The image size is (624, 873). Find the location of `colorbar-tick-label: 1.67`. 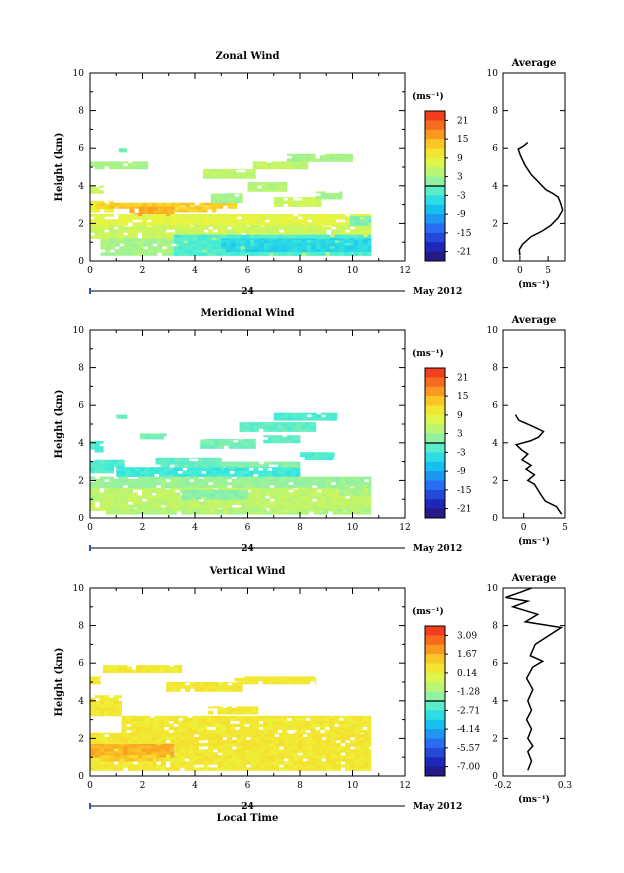

colorbar-tick-label: 1.67 is located at coordinates (467, 655).